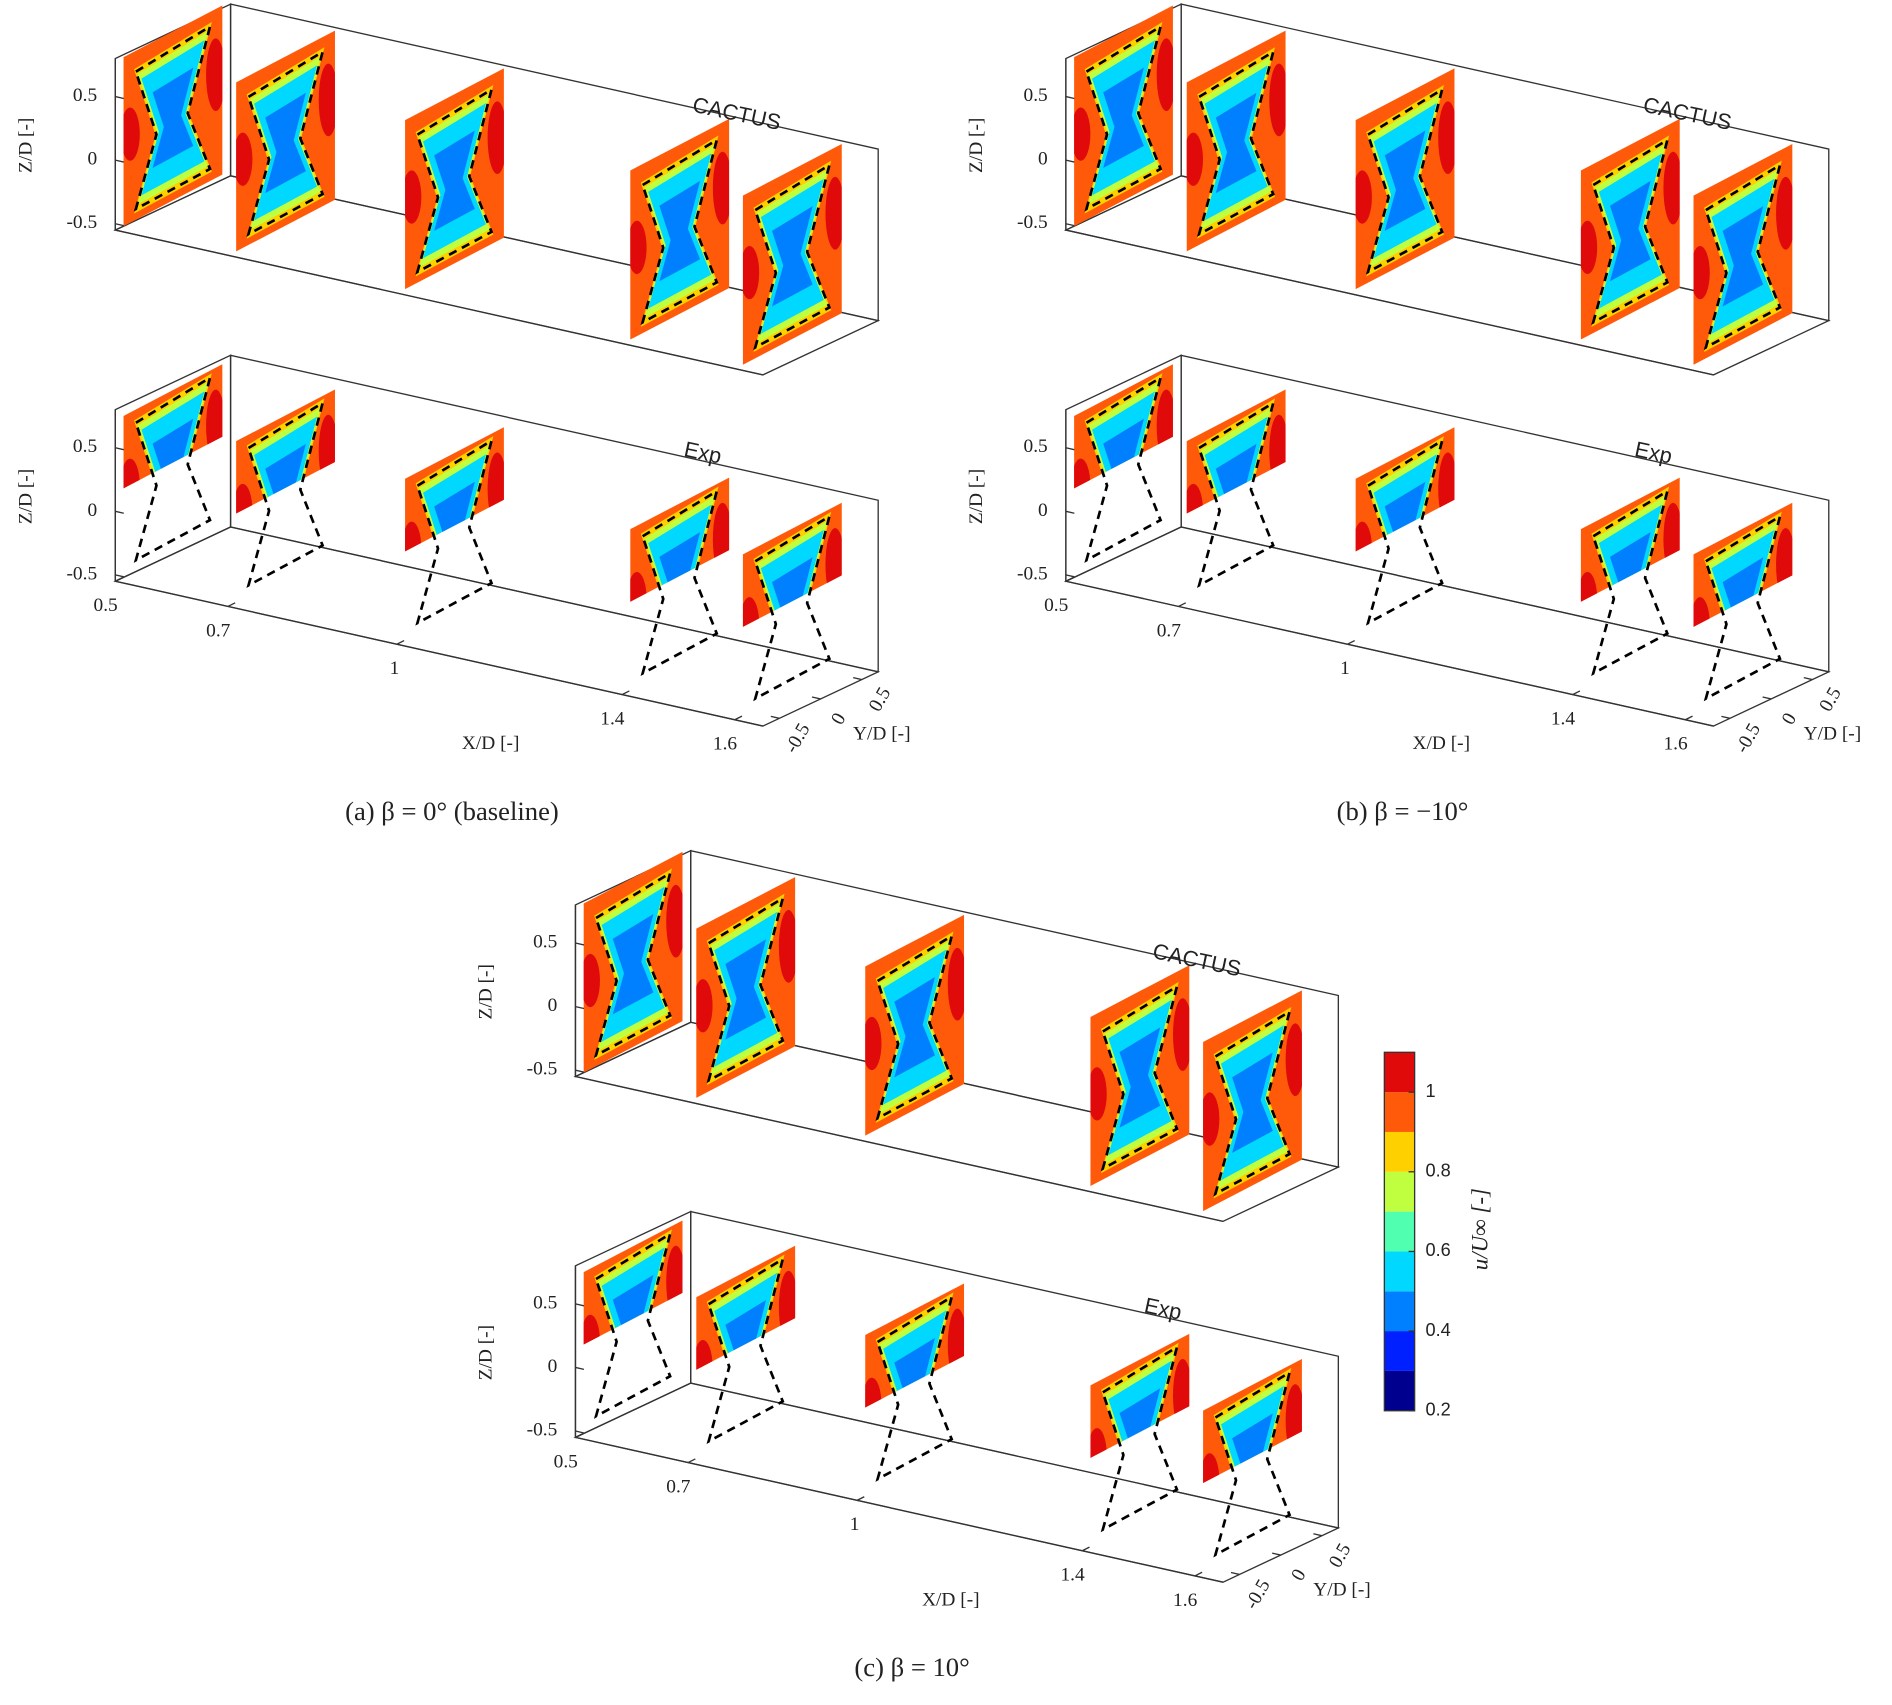 The height and width of the screenshot is (1705, 1892). Describe the element at coordinates (491, 743) in the screenshot. I see `x-axis-label: X/D [-]` at that location.